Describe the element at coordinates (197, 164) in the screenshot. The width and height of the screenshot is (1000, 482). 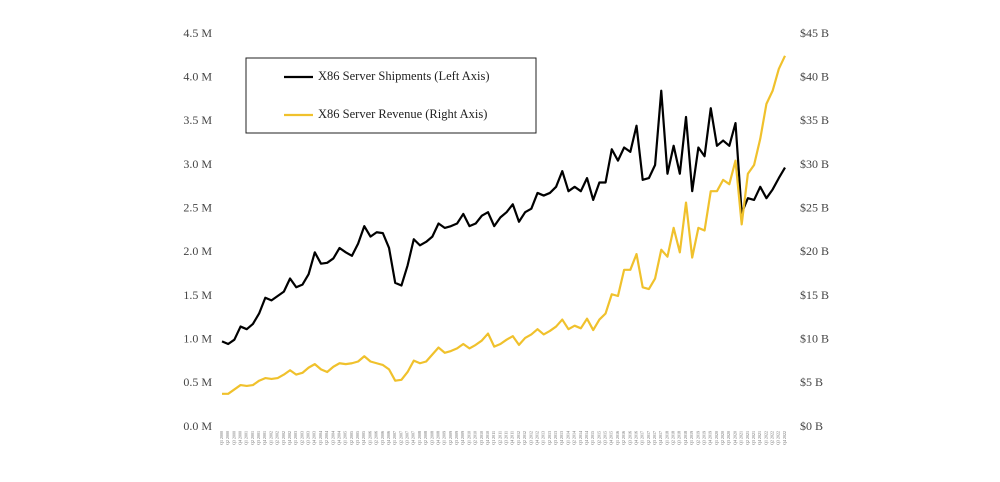
I see `y-tick-label: 3.0 M` at that location.